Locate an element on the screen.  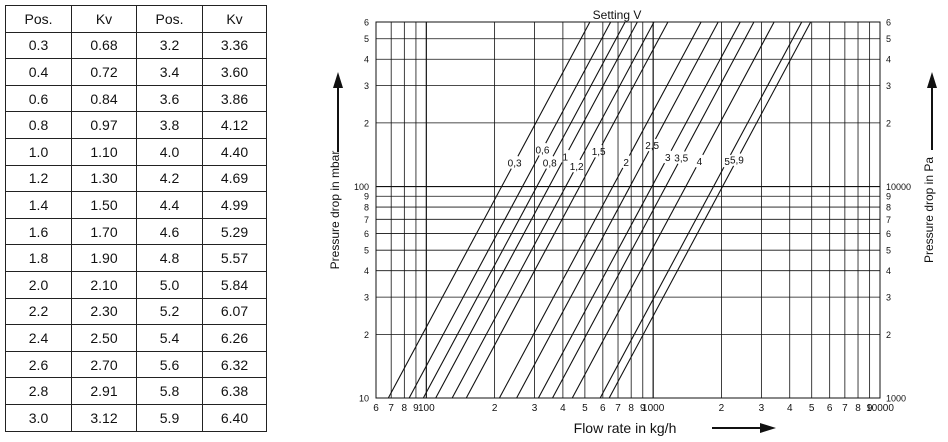
table-row: 1.2 1.30 4.2 4.69 is located at coordinates (136, 178).